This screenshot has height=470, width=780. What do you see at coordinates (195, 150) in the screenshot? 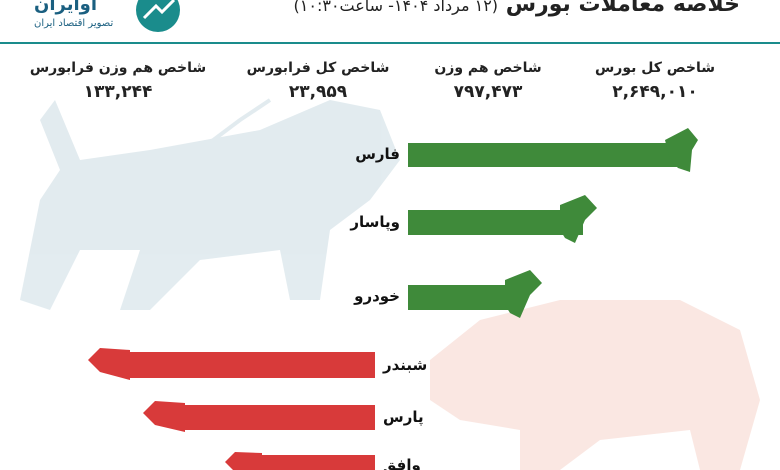
I see `trend-line` at bounding box center [195, 150].